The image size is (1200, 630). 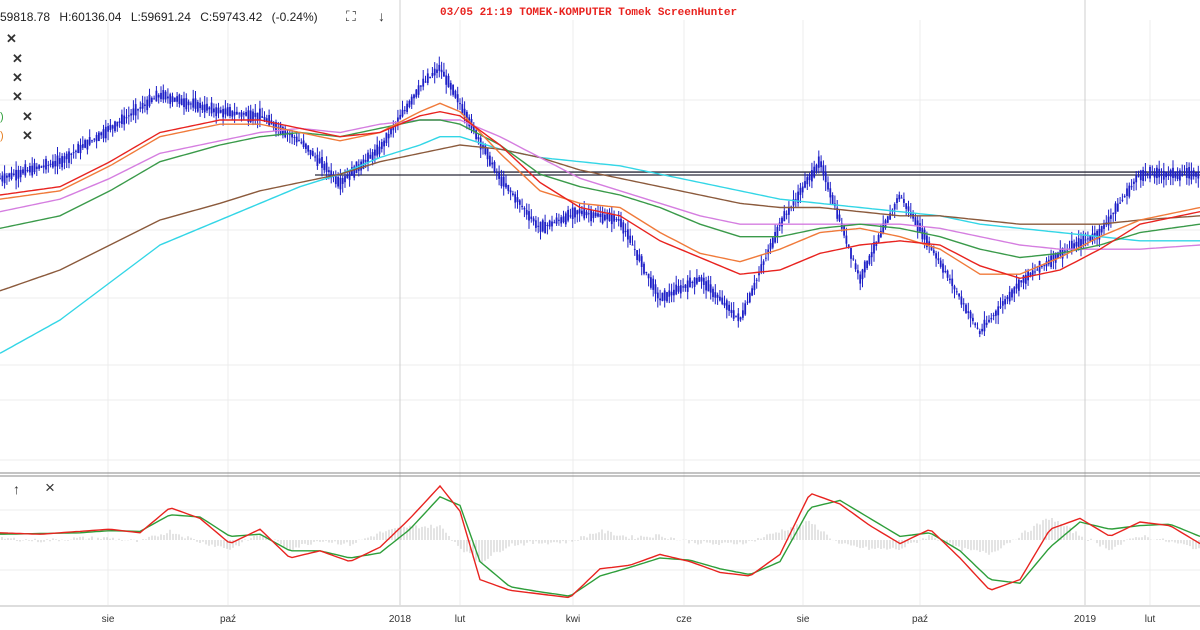 What do you see at coordinates (16, 489) in the screenshot?
I see `move-up-icon: ↑` at bounding box center [16, 489].